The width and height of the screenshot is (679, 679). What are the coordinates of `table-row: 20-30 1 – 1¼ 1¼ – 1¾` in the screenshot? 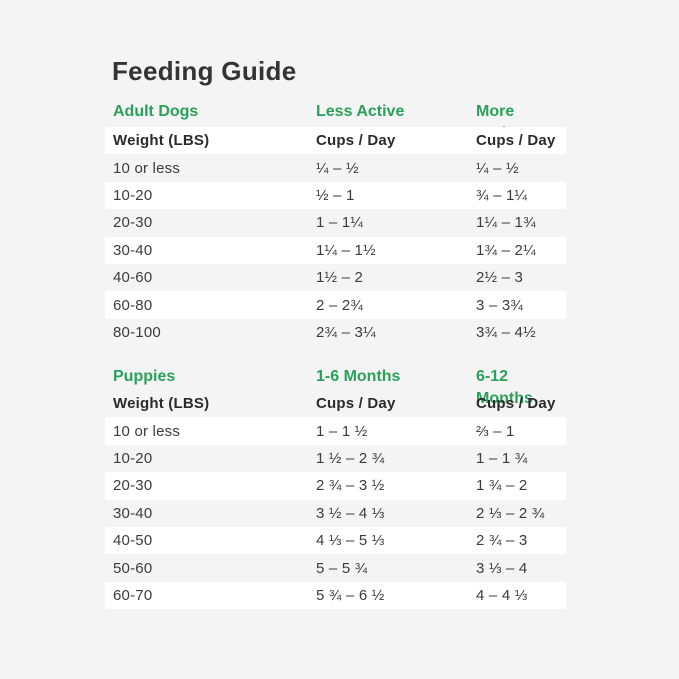 It's located at (335, 222).